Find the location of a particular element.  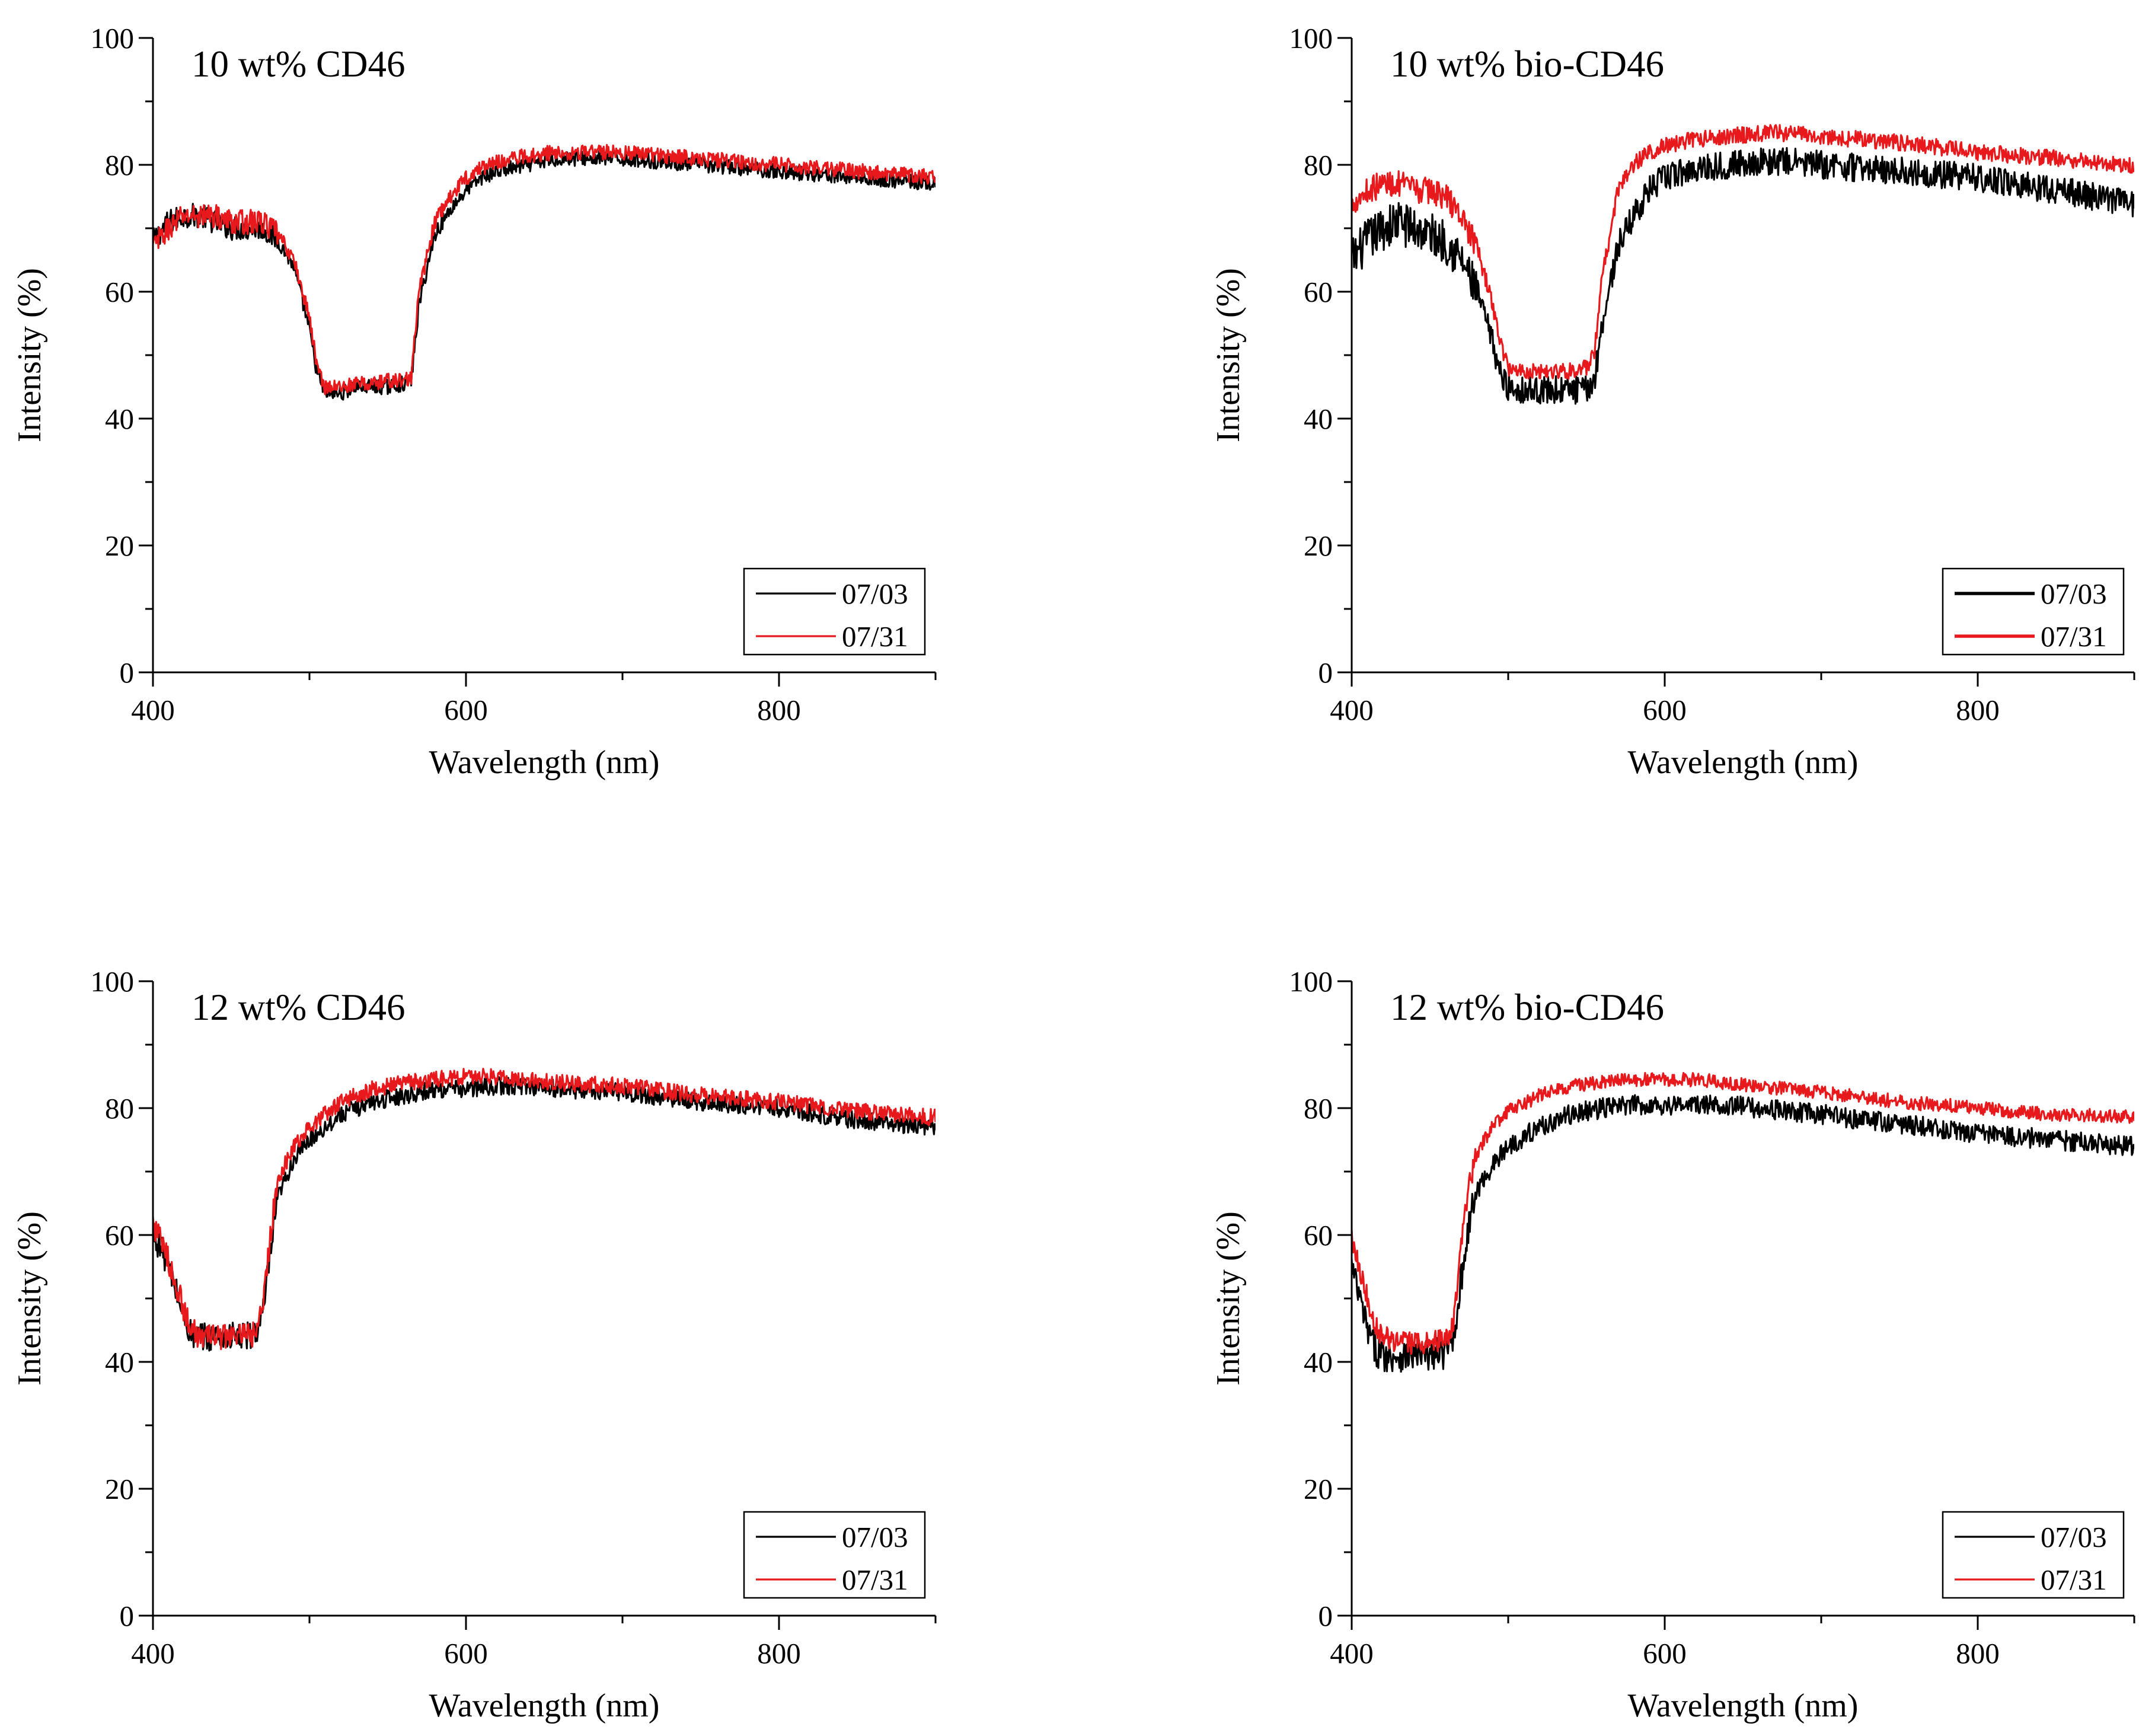

panel-title: 12 wt% bio-CD46 is located at coordinates (1527, 1007).